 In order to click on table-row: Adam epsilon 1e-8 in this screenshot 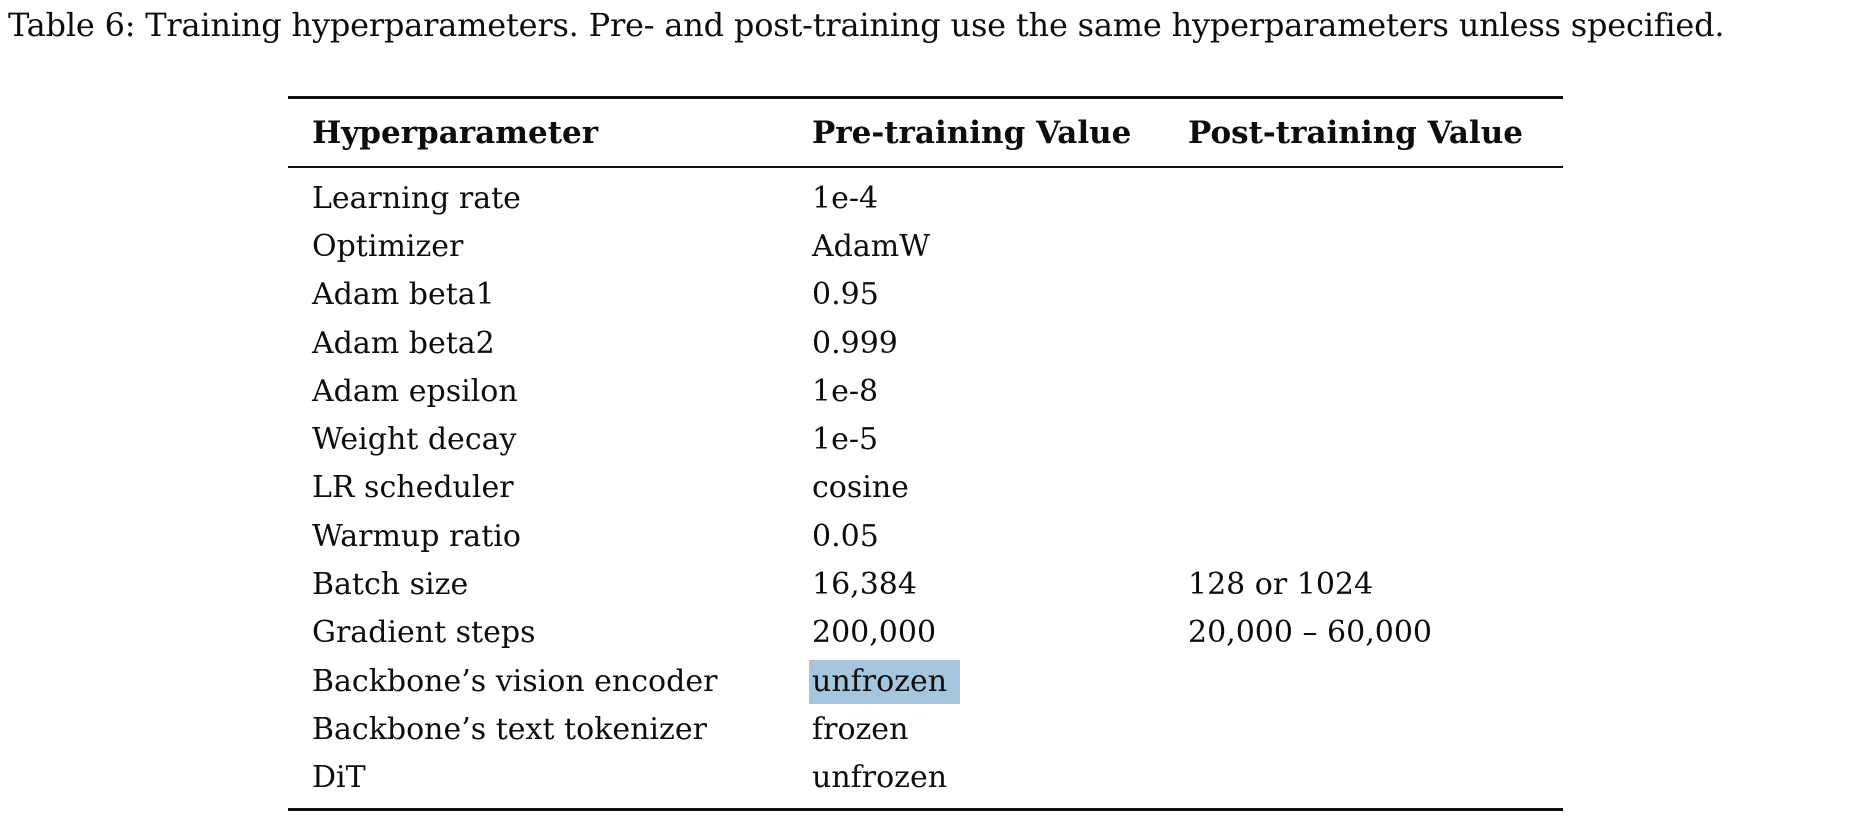, I will do `click(925, 391)`.